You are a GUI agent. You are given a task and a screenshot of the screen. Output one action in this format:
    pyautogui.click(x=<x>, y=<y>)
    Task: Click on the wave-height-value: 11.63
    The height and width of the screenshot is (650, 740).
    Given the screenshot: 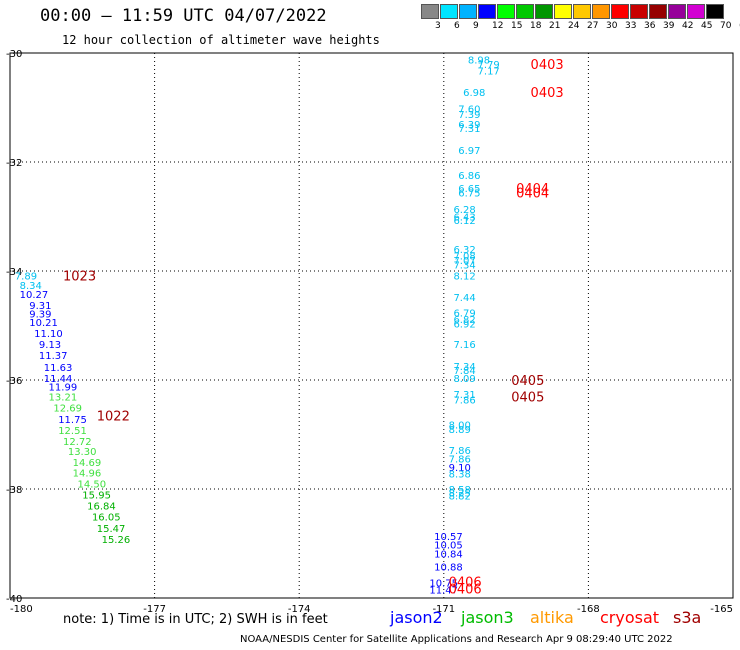 What is the action you would take?
    pyautogui.click(x=58, y=368)
    